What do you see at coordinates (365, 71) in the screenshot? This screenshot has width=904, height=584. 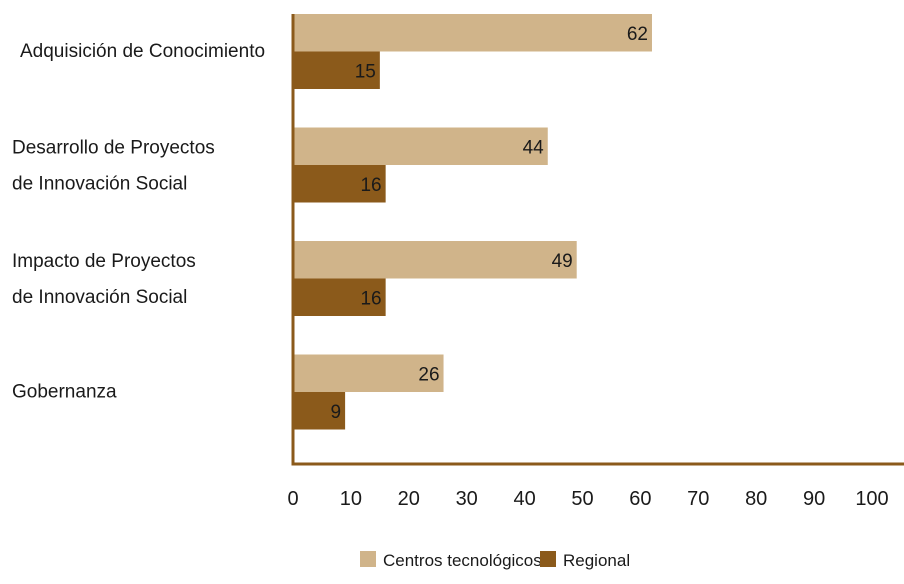 I see `data-label-regional-0: 15` at bounding box center [365, 71].